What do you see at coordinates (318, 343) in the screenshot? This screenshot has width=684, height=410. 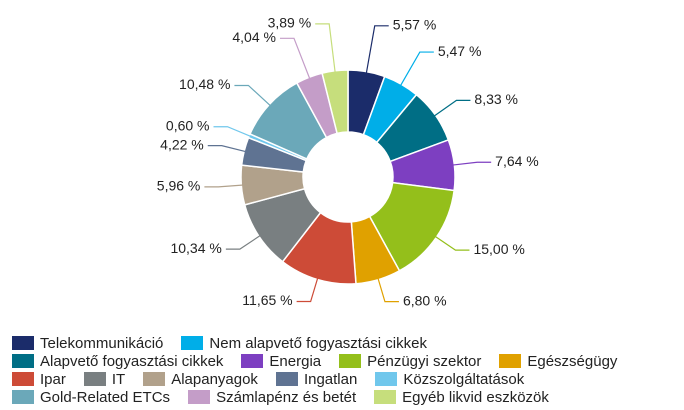 I see `legend-label: Nem alapvető fogyasztási cikkek` at bounding box center [318, 343].